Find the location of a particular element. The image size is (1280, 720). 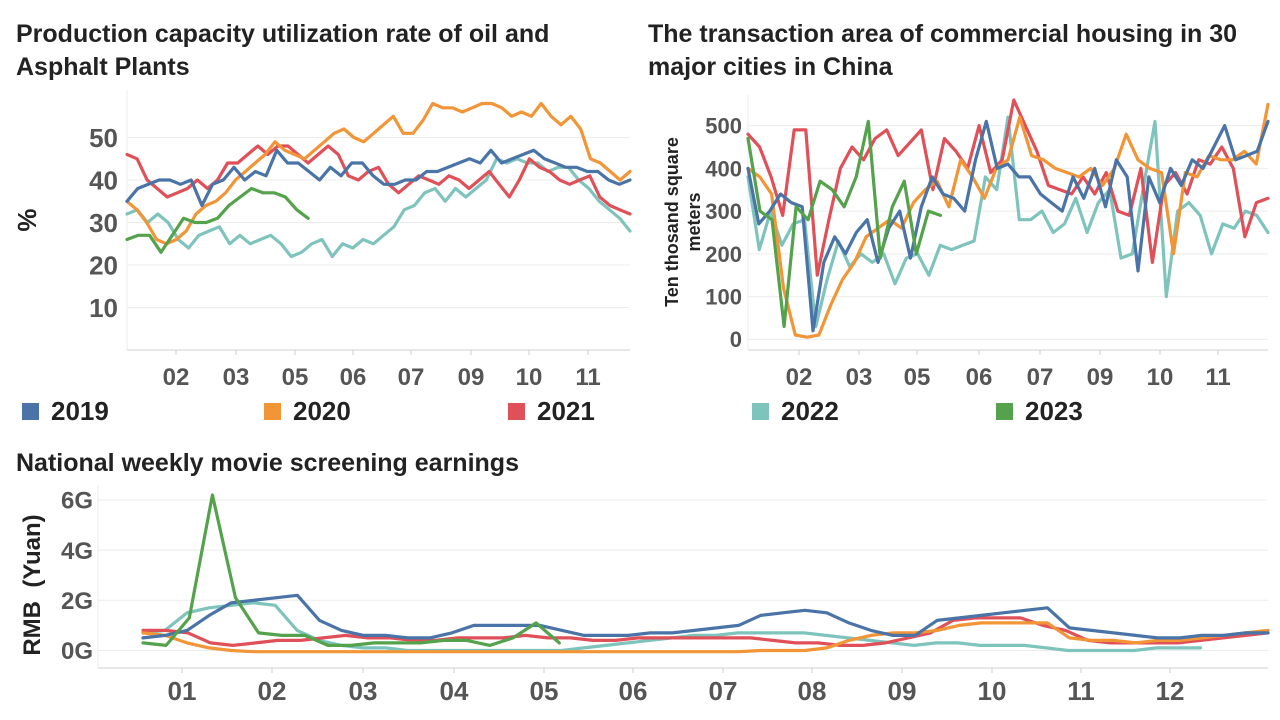

y-axis-title-movie: RMB (Yuan) is located at coordinates (32, 584).